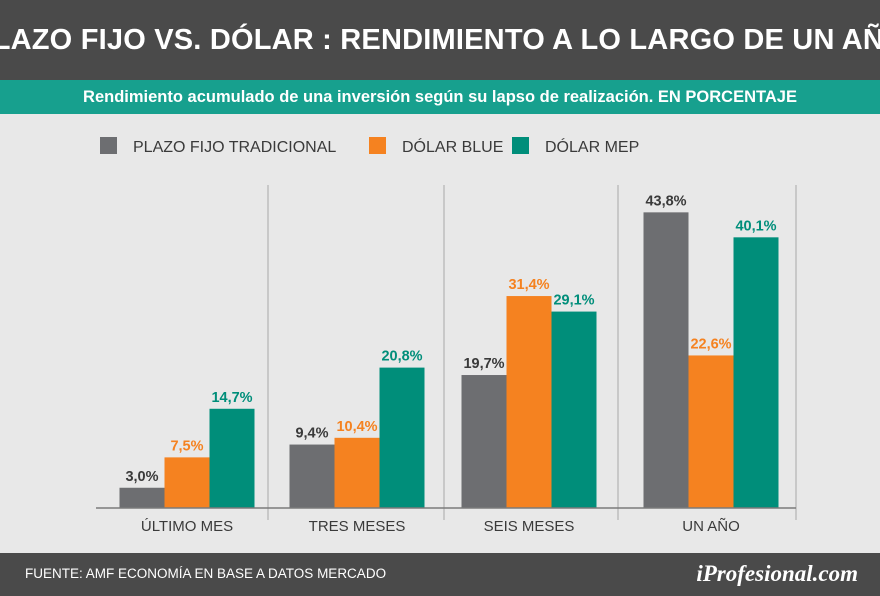 Image resolution: width=880 pixels, height=596 pixels. Describe the element at coordinates (141, 477) in the screenshot. I see `data-label: 3,0%` at that location.